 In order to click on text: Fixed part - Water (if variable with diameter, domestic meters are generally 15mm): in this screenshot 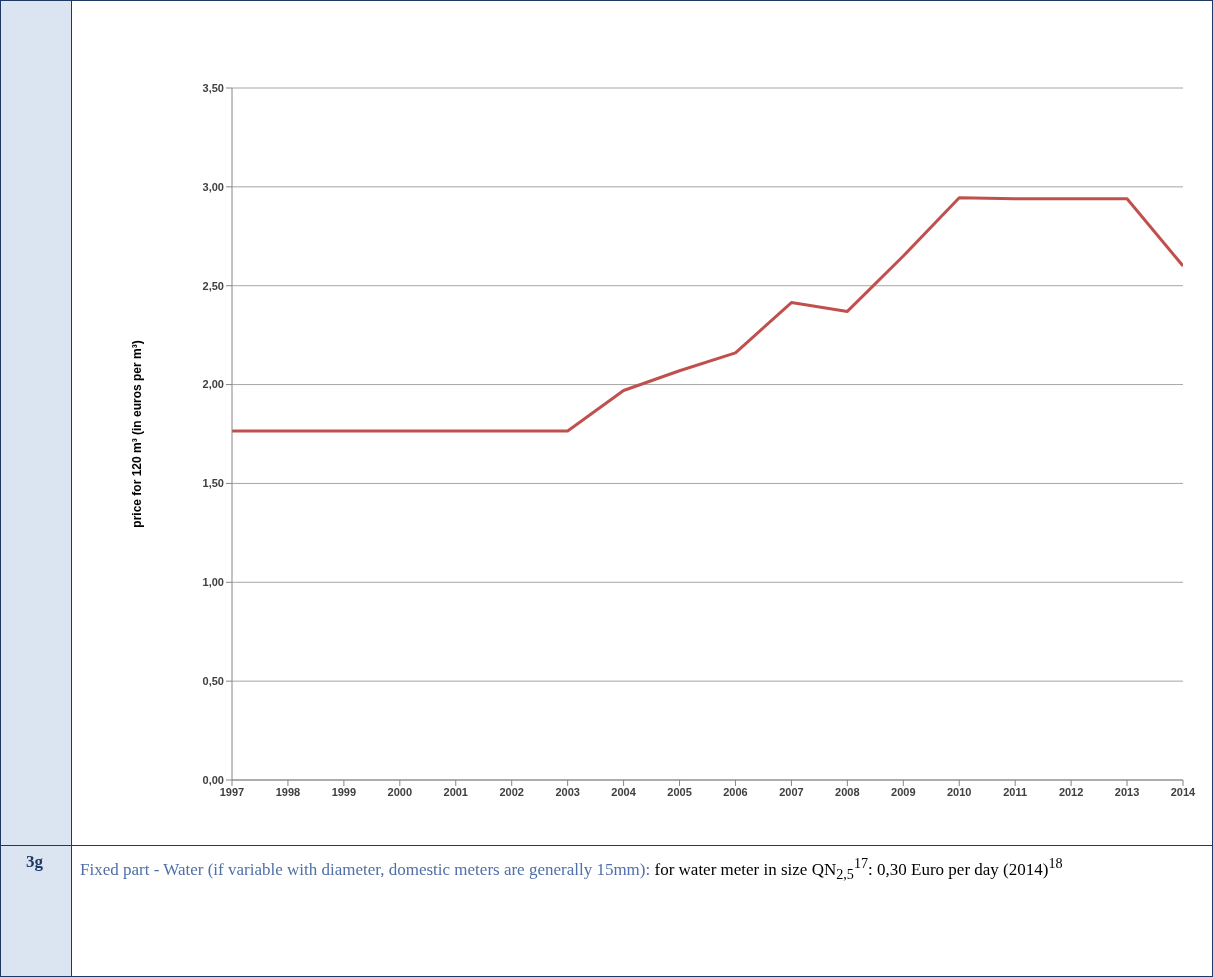, I will do `click(365, 869)`.